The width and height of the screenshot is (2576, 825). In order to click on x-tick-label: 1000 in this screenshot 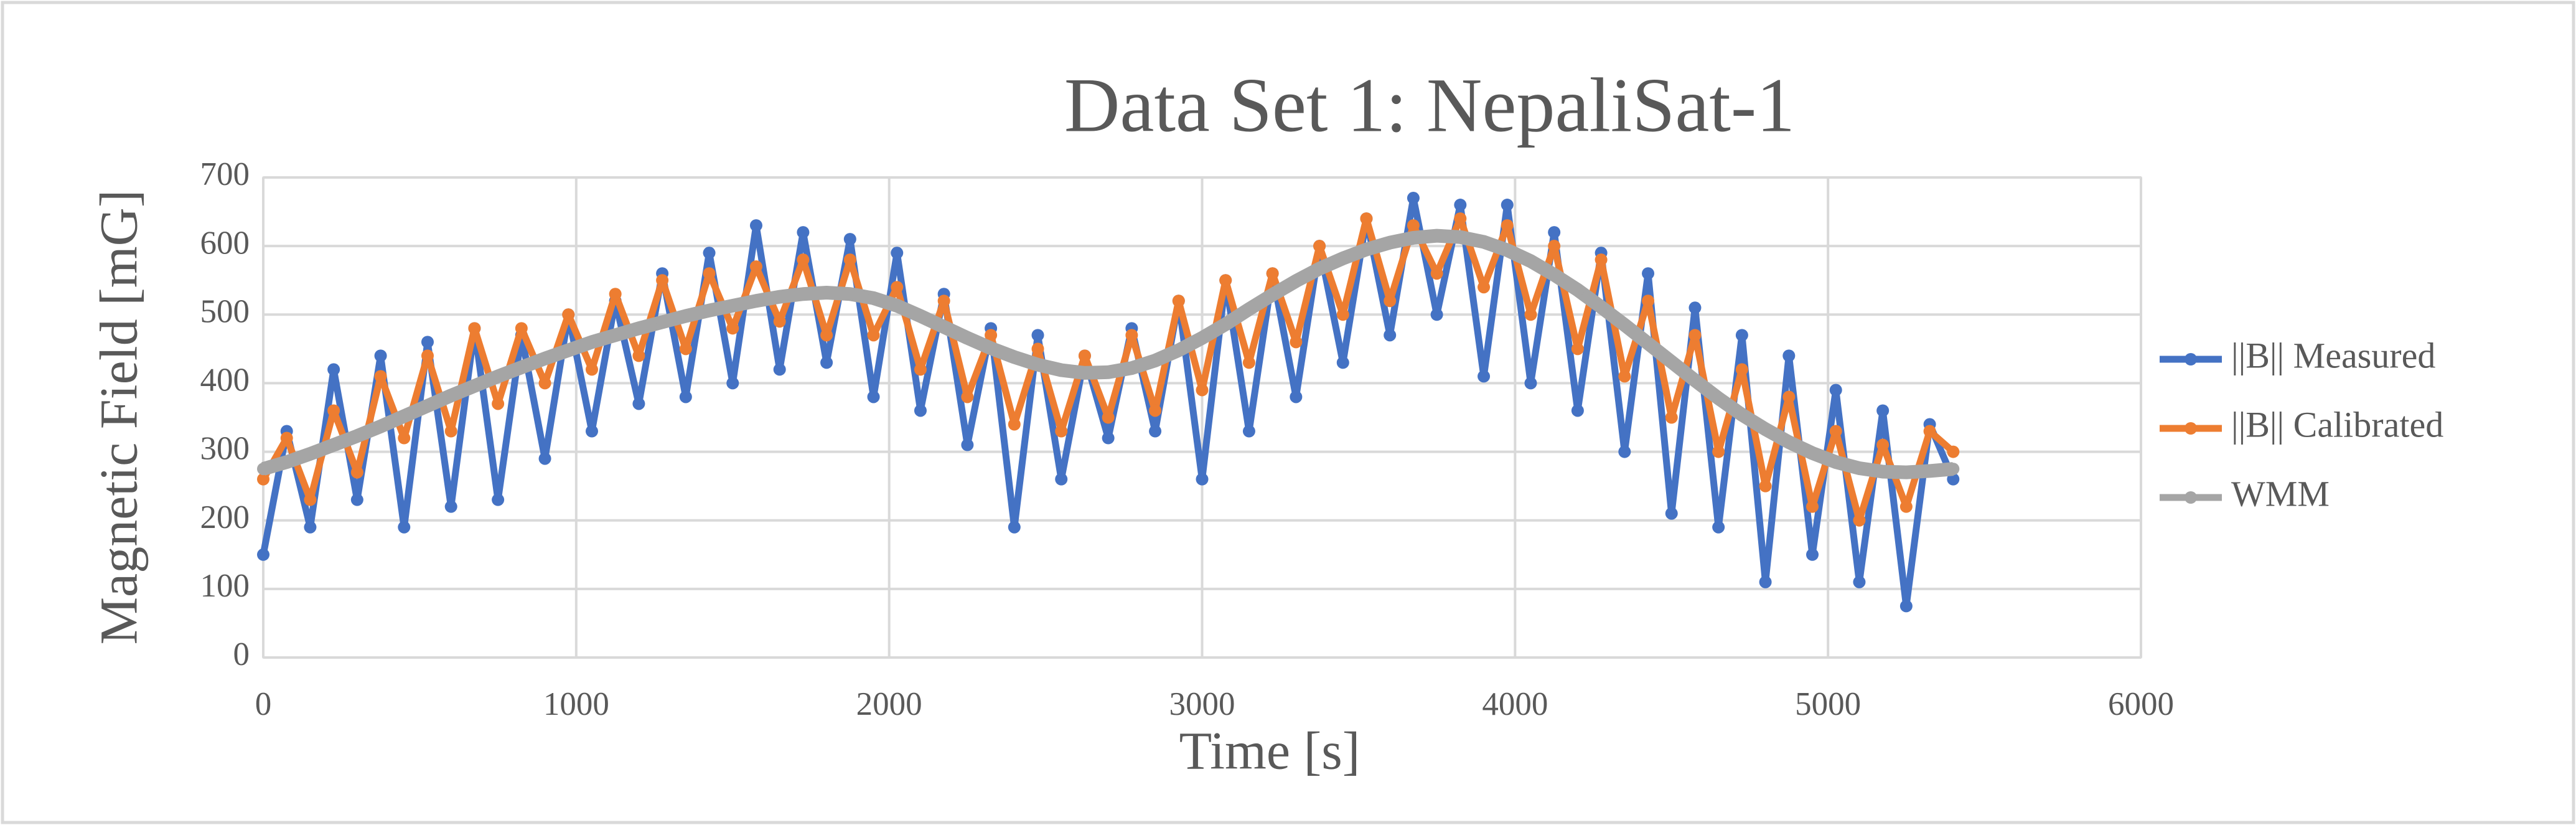, I will do `click(576, 704)`.